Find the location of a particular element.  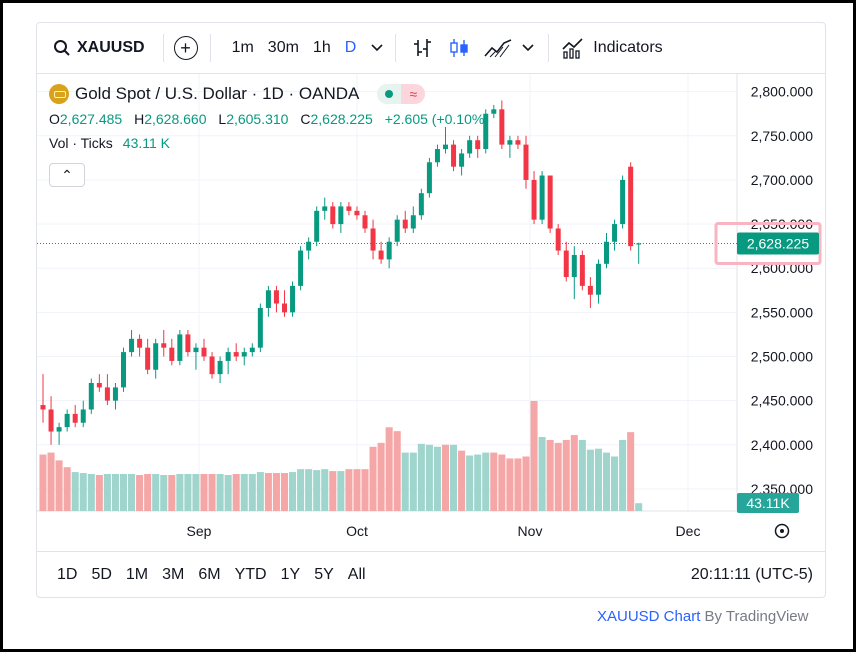

wave-icon: ≈ is located at coordinates (413, 94).